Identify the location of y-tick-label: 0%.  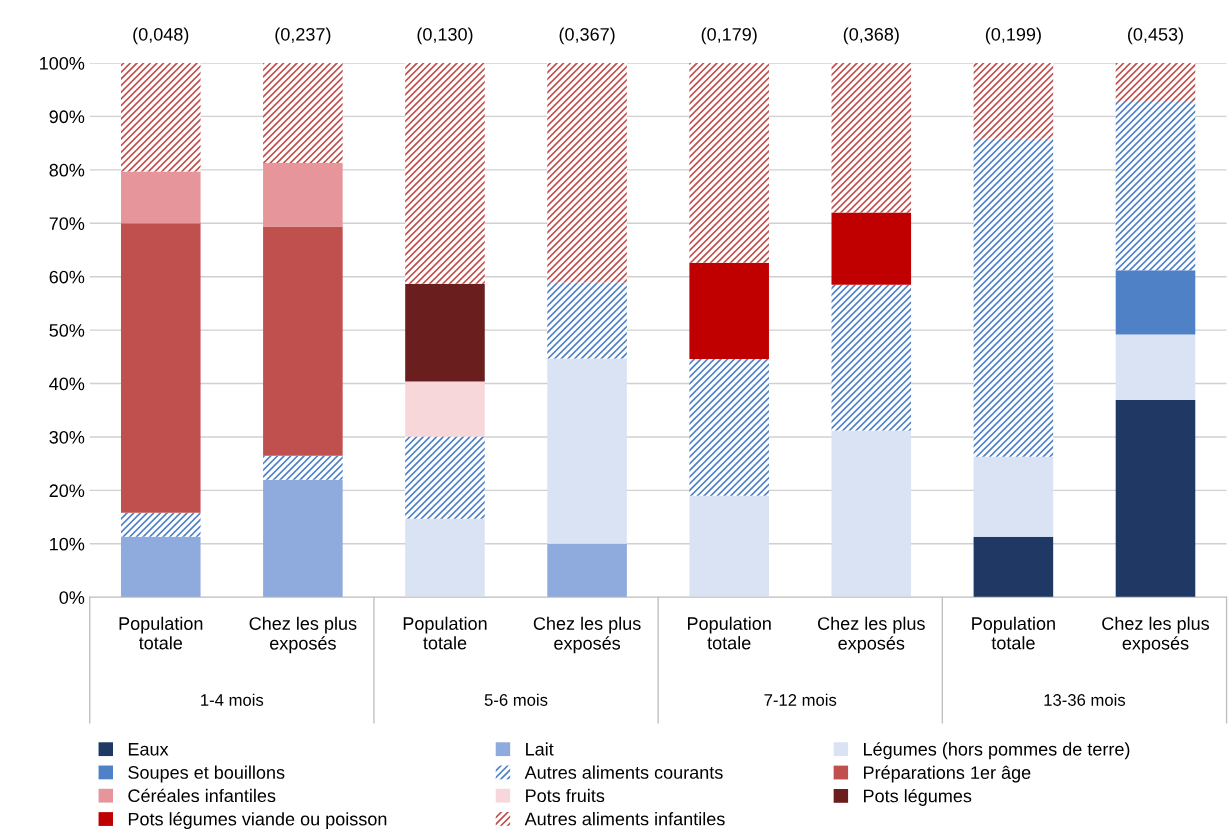
(72, 597).